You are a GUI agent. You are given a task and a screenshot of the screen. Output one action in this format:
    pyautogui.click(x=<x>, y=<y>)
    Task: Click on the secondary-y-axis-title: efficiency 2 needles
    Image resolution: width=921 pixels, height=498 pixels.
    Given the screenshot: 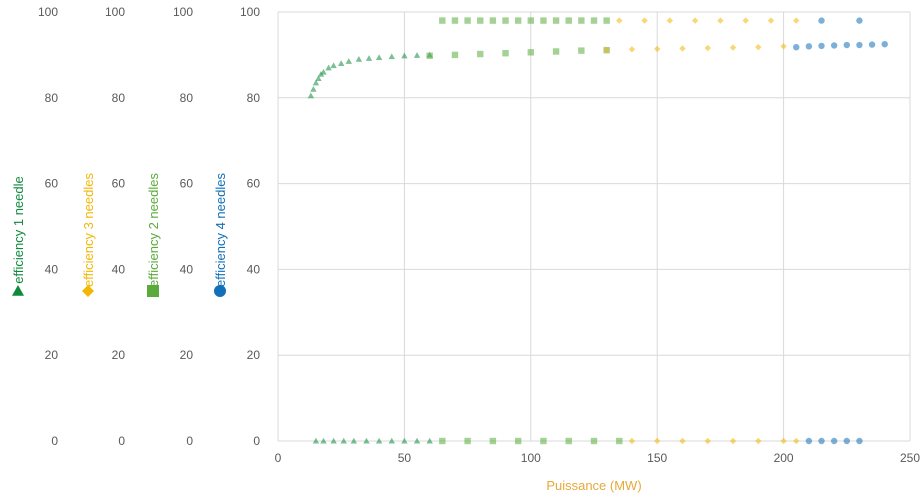 What is the action you would take?
    pyautogui.click(x=153, y=230)
    